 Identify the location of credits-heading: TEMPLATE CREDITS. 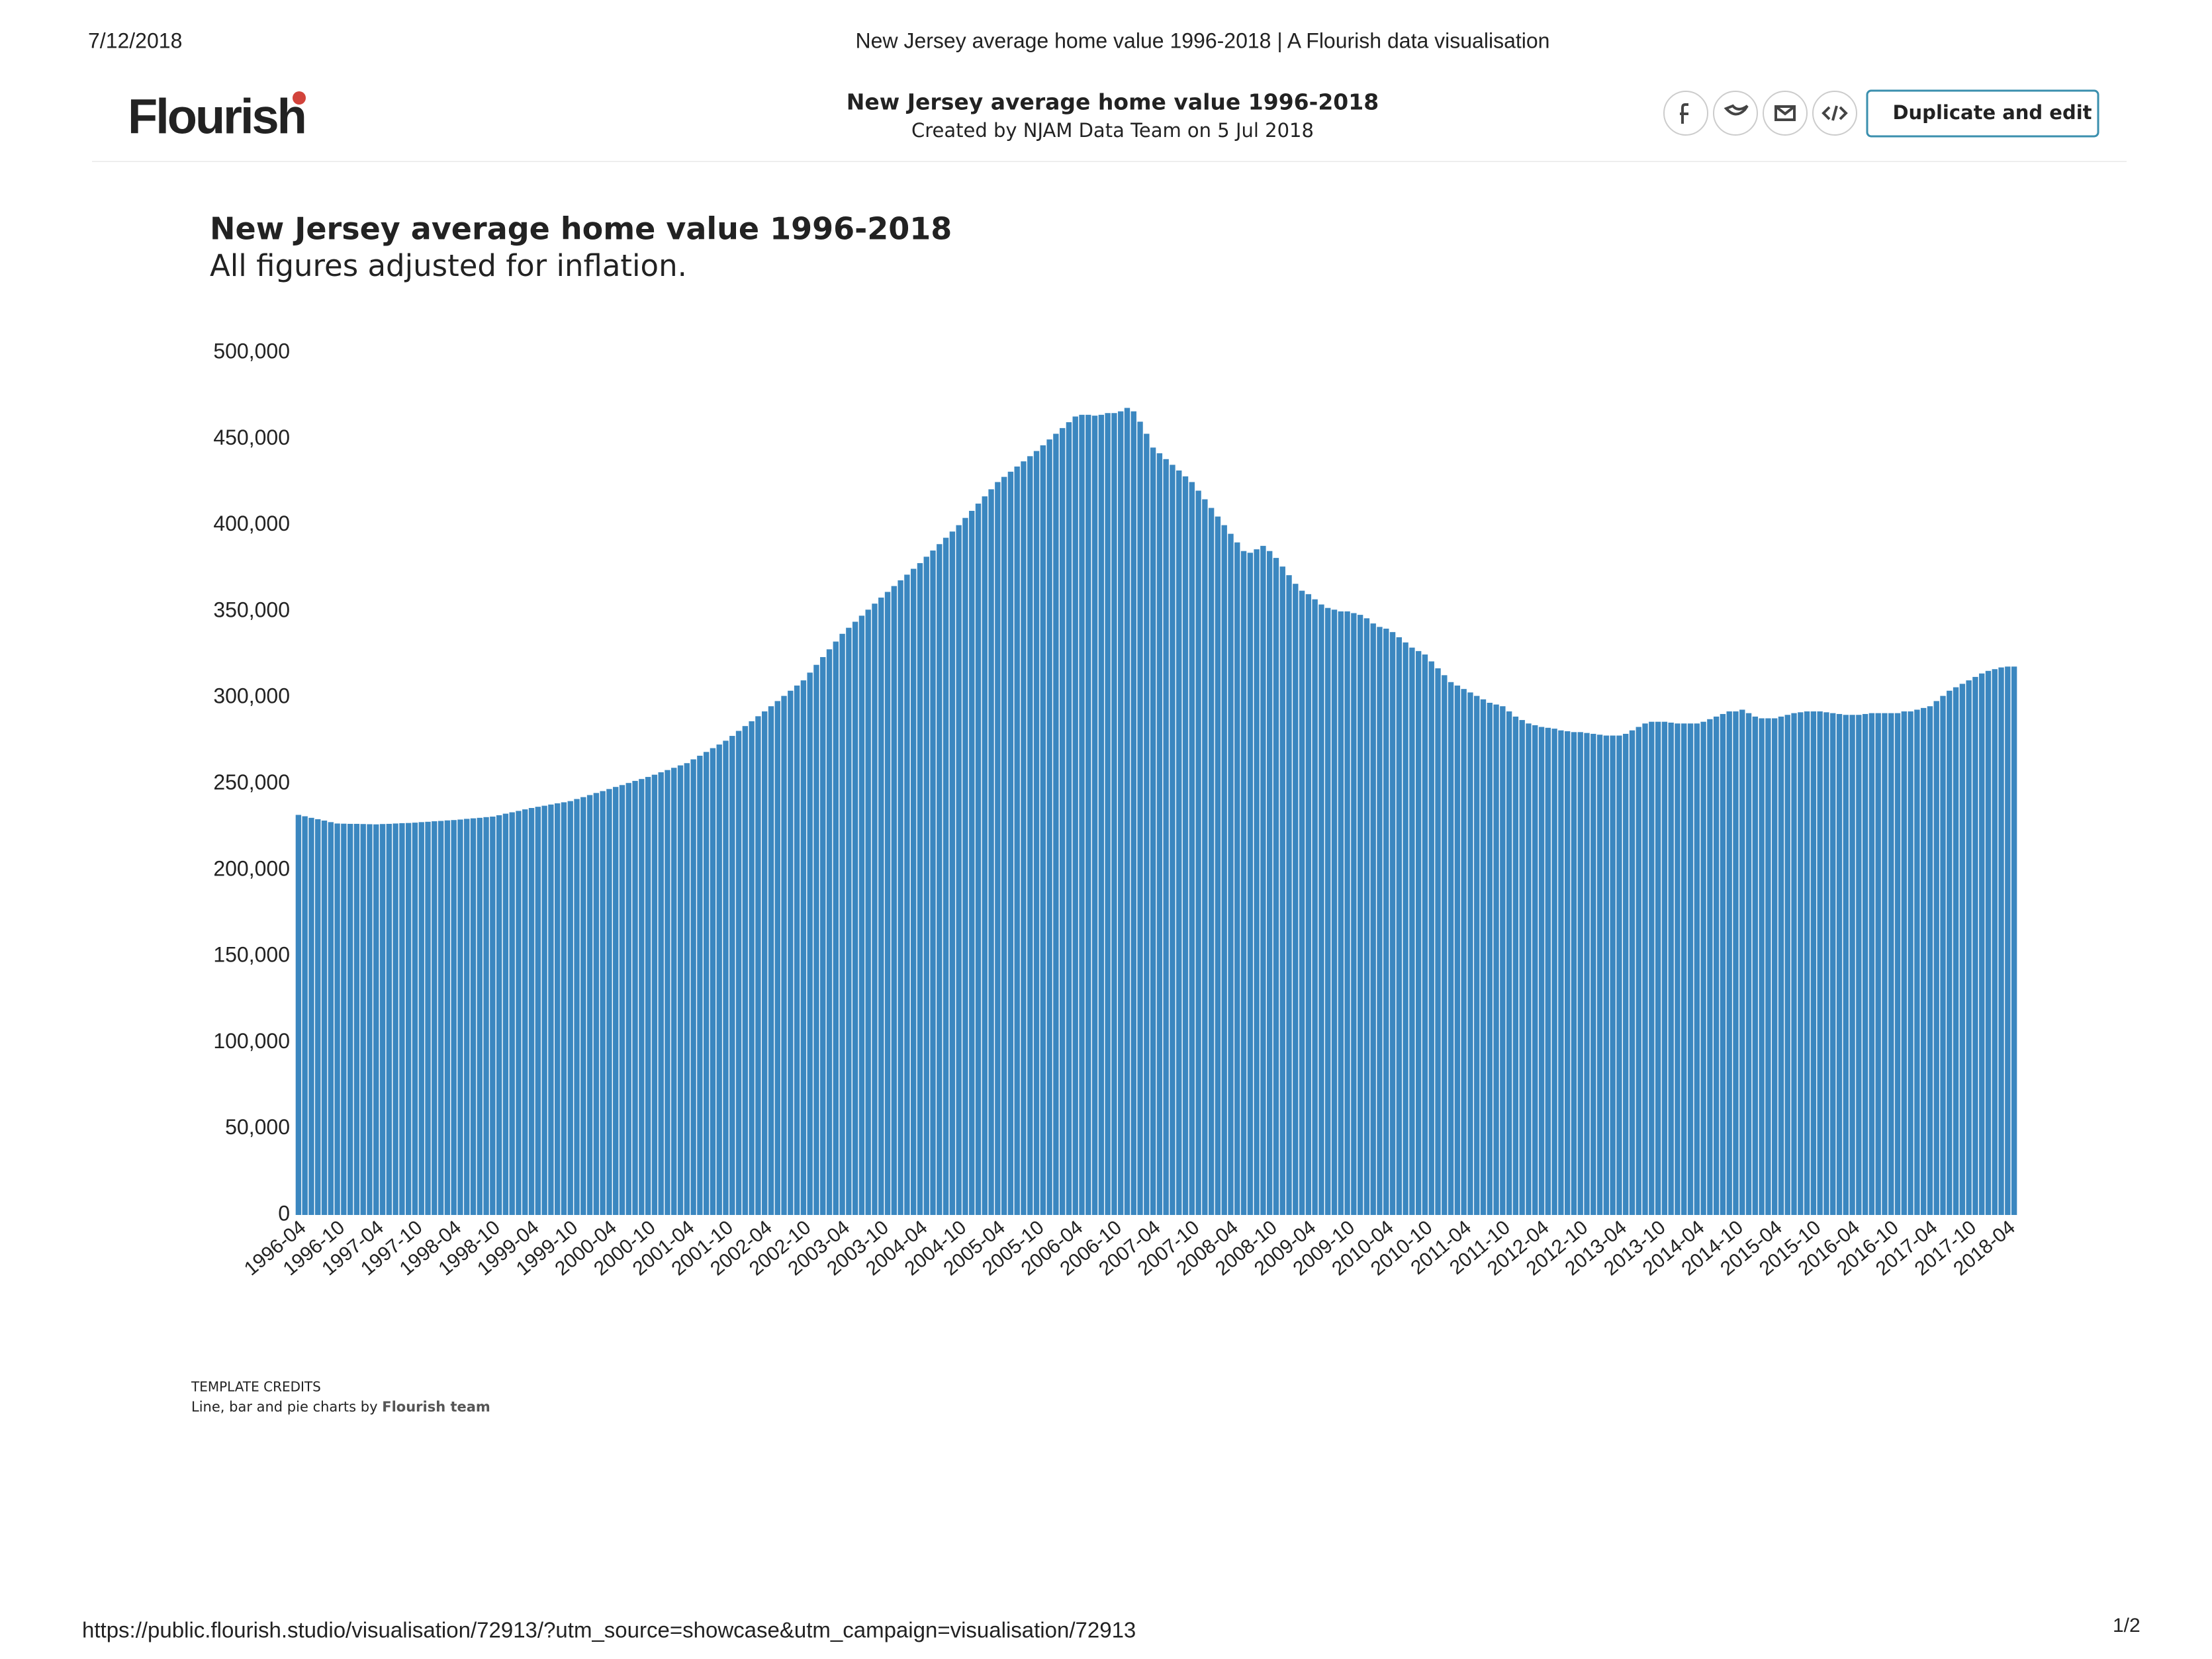
(256, 1387).